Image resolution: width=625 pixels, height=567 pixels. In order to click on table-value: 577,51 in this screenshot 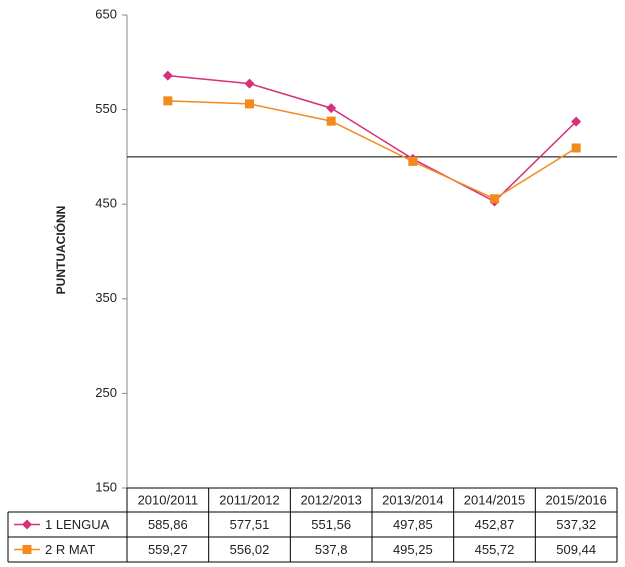, I will do `click(250, 524)`.